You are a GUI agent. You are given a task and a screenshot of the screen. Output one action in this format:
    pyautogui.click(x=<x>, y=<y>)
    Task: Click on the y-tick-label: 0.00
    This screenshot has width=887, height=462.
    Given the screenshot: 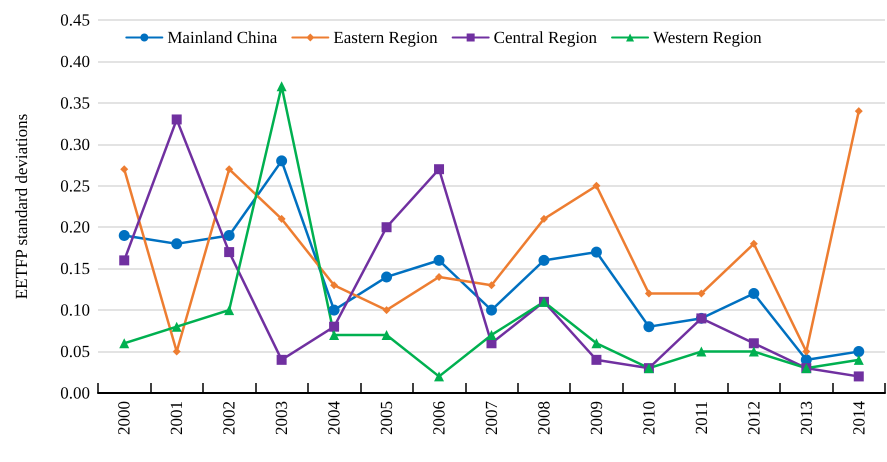 What is the action you would take?
    pyautogui.click(x=75, y=393)
    